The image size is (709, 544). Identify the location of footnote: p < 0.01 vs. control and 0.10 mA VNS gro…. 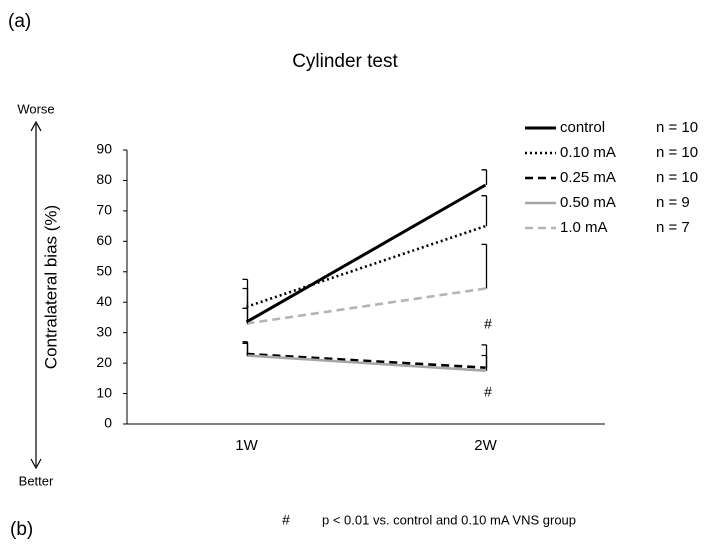
(449, 519).